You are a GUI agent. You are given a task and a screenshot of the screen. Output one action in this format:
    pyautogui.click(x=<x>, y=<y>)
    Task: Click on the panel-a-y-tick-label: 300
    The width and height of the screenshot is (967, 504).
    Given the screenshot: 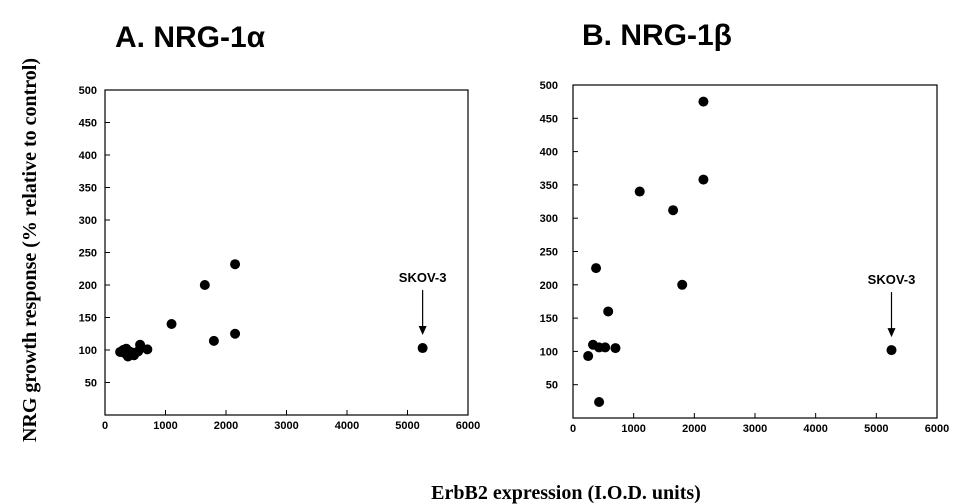 What is the action you would take?
    pyautogui.click(x=88, y=221)
    